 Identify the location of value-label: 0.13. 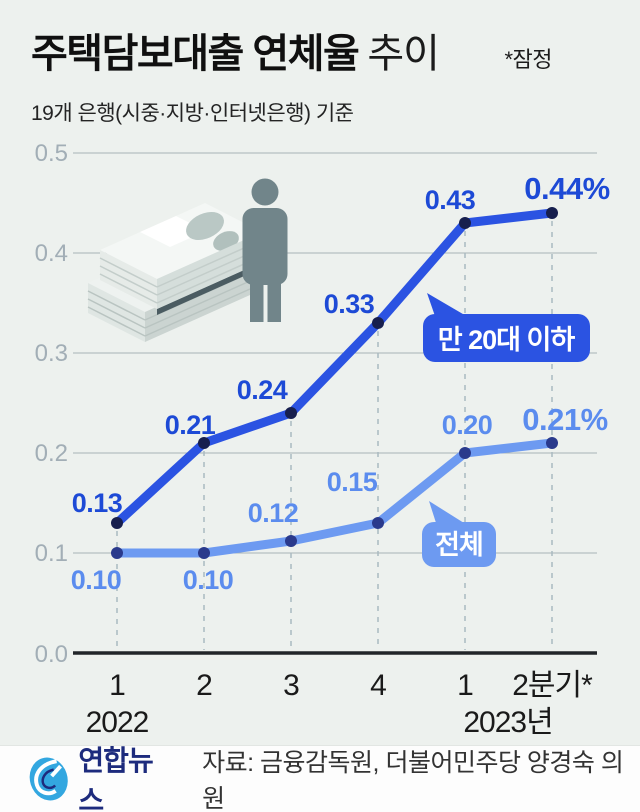
(97, 503).